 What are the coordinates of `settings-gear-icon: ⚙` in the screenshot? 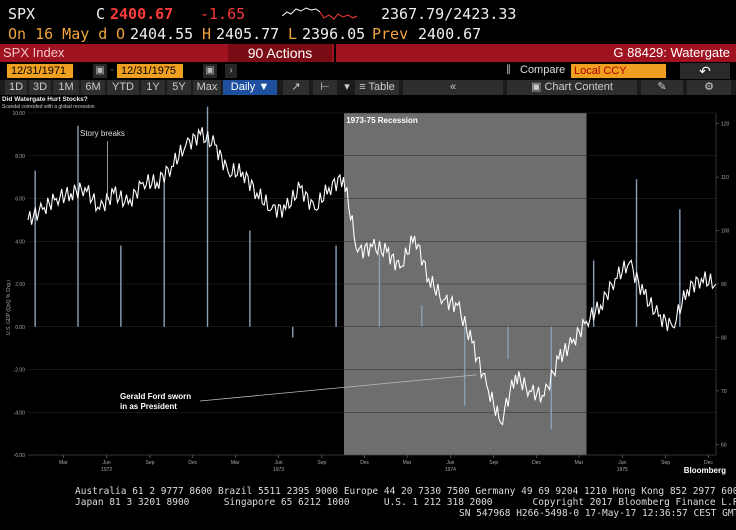 It's located at (709, 87).